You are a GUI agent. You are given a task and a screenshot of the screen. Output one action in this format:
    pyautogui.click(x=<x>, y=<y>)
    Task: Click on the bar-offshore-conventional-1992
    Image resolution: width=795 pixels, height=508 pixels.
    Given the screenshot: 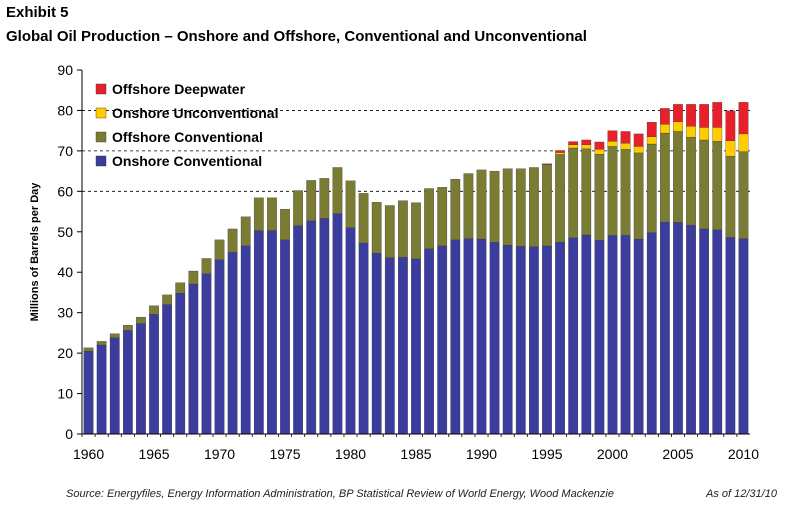 What is the action you would take?
    pyautogui.click(x=507, y=207)
    